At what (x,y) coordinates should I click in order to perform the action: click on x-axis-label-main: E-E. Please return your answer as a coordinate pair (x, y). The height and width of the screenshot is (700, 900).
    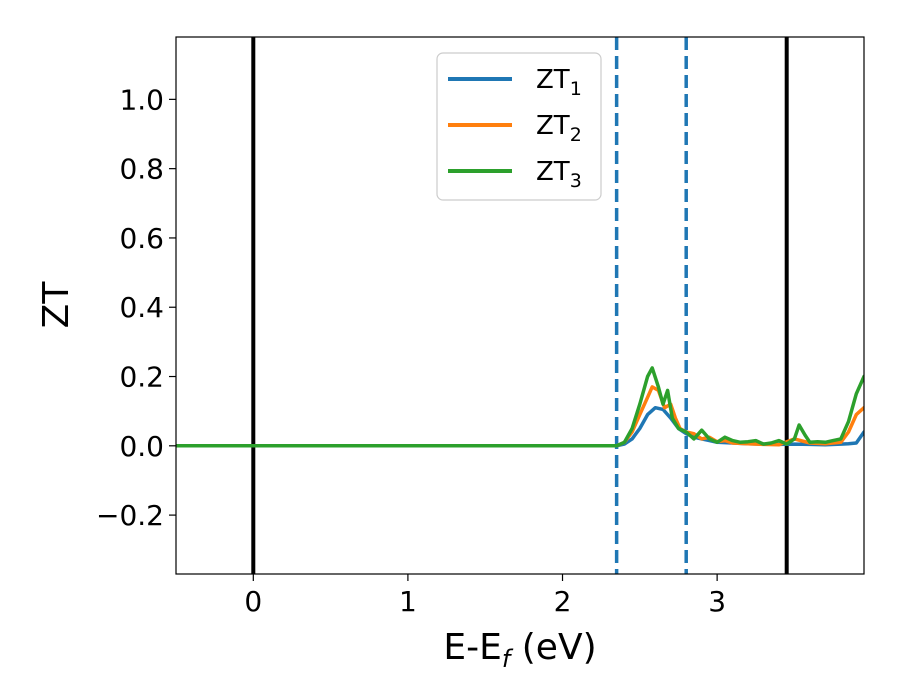
    Looking at the image, I should click on (472, 647).